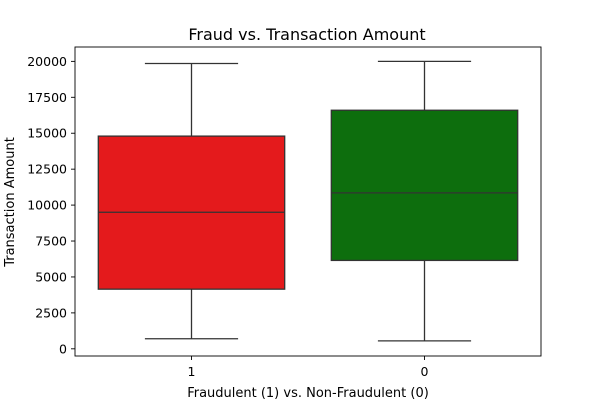  I want to click on y-tick-label: 20000, so click(47, 61).